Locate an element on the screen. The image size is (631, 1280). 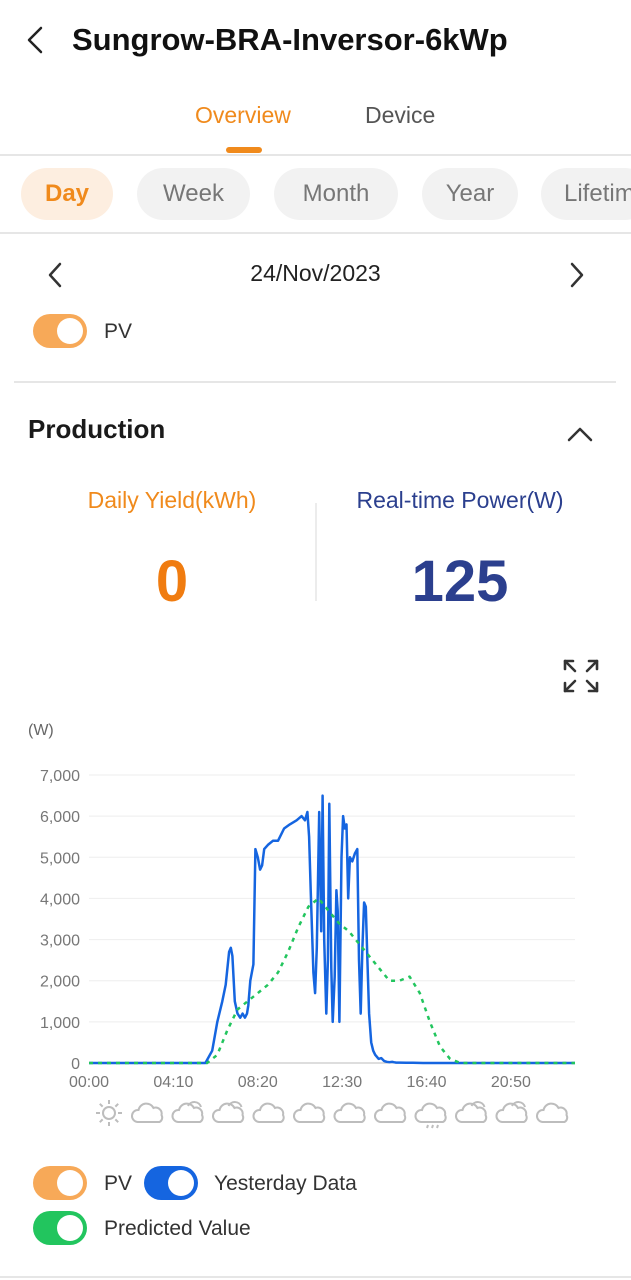
chevron-up-icon is located at coordinates (580, 434).